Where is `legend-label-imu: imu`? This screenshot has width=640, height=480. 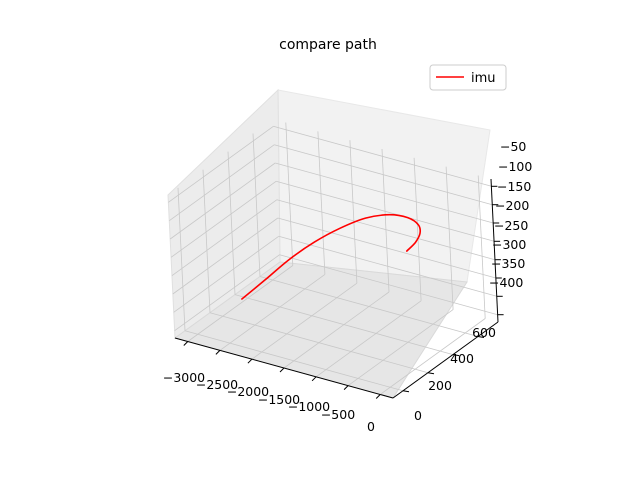 legend-label-imu: imu is located at coordinates (483, 78).